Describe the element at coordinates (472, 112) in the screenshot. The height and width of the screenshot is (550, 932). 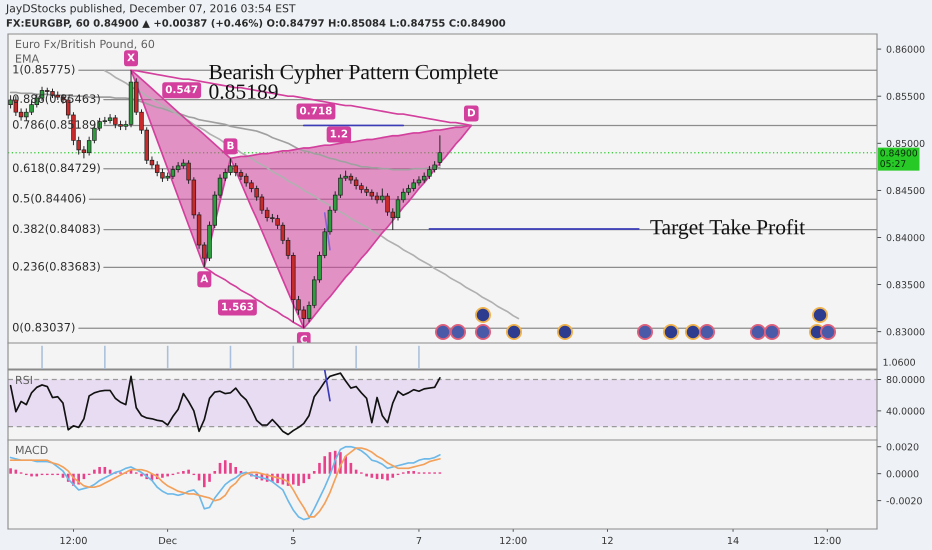
I see `data-label: D` at that location.